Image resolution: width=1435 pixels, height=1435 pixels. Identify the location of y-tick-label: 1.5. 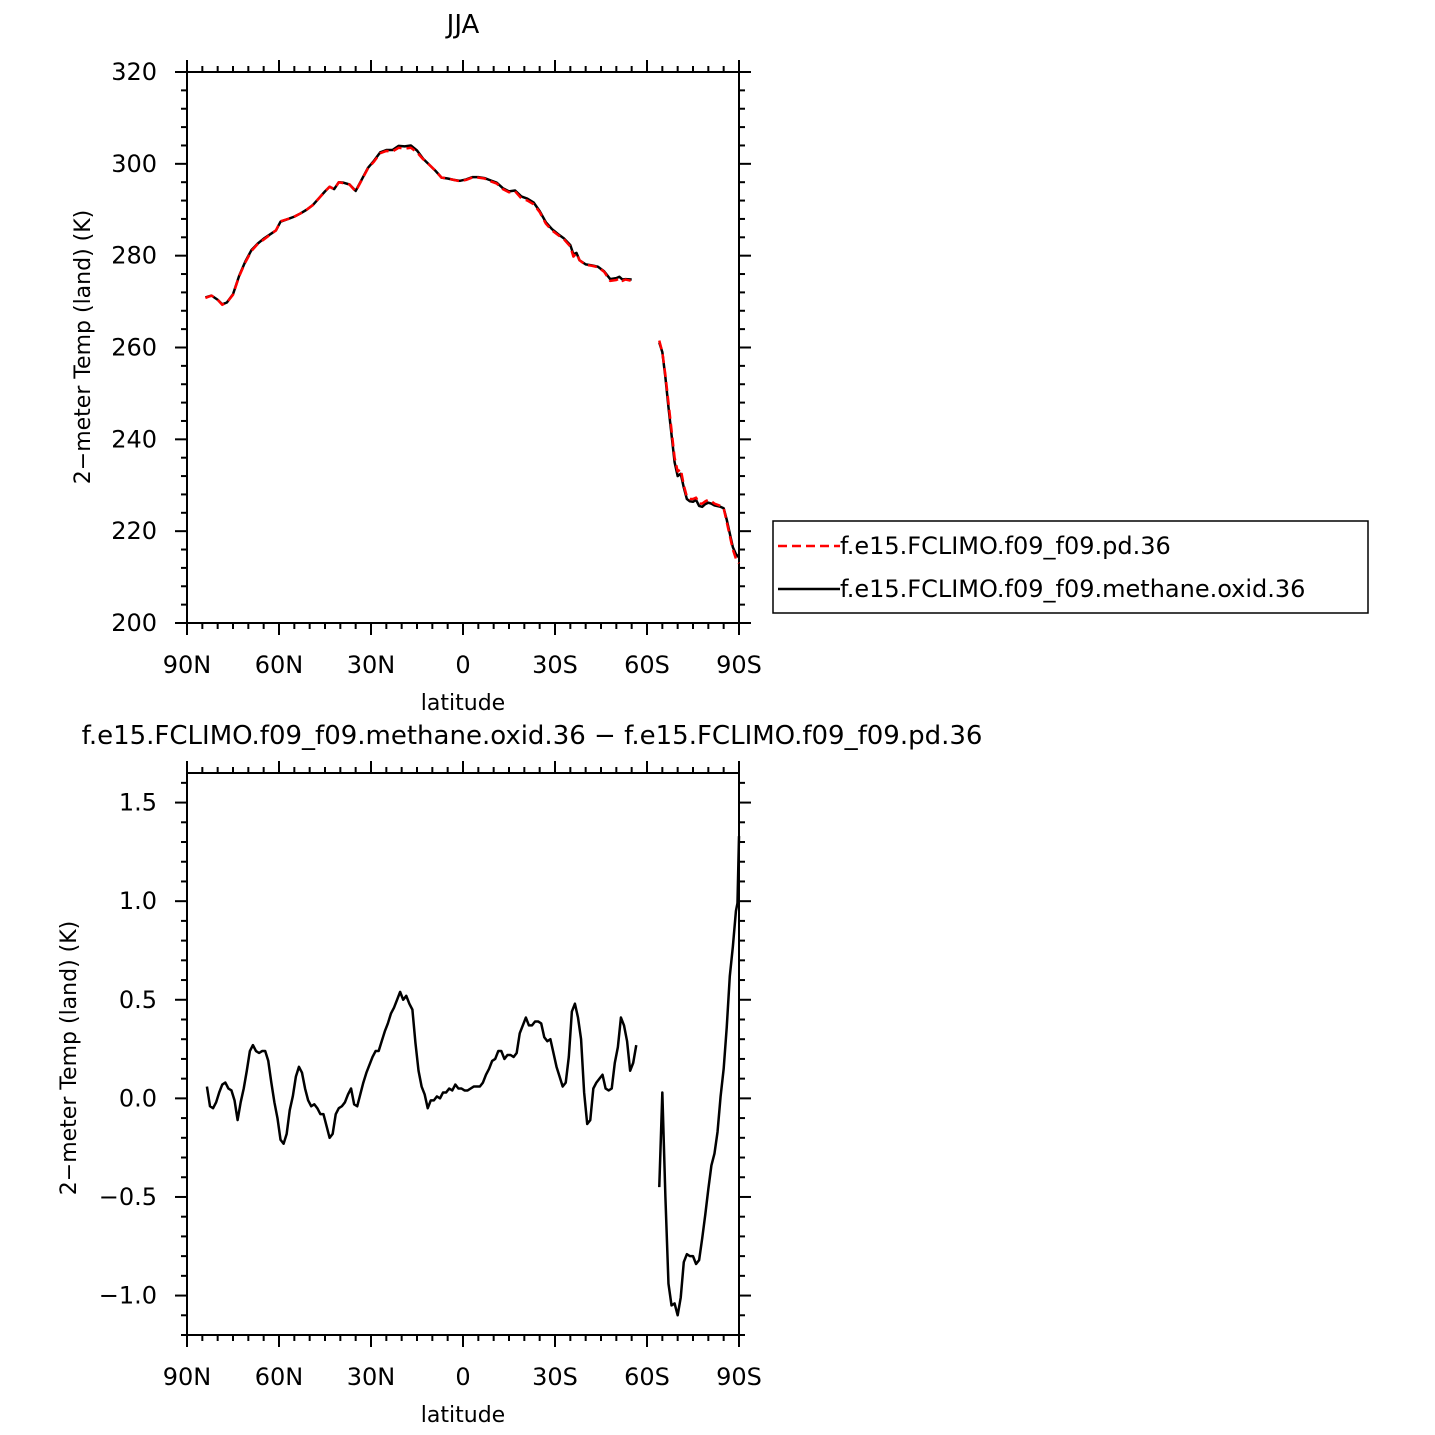
(138, 803).